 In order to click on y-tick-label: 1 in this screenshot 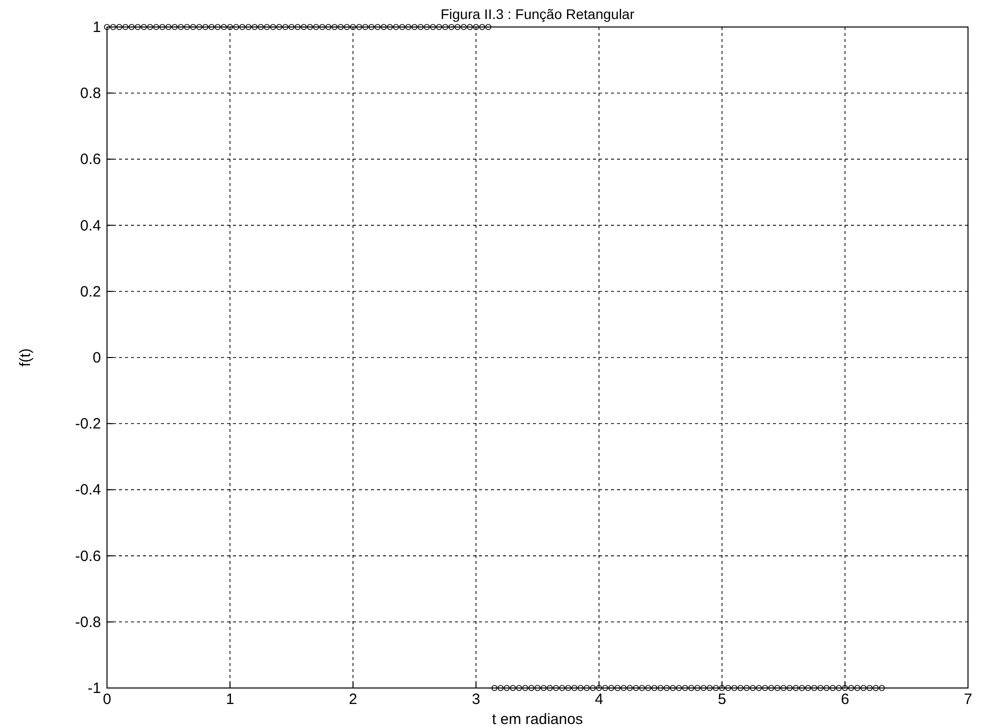, I will do `click(96, 27)`.